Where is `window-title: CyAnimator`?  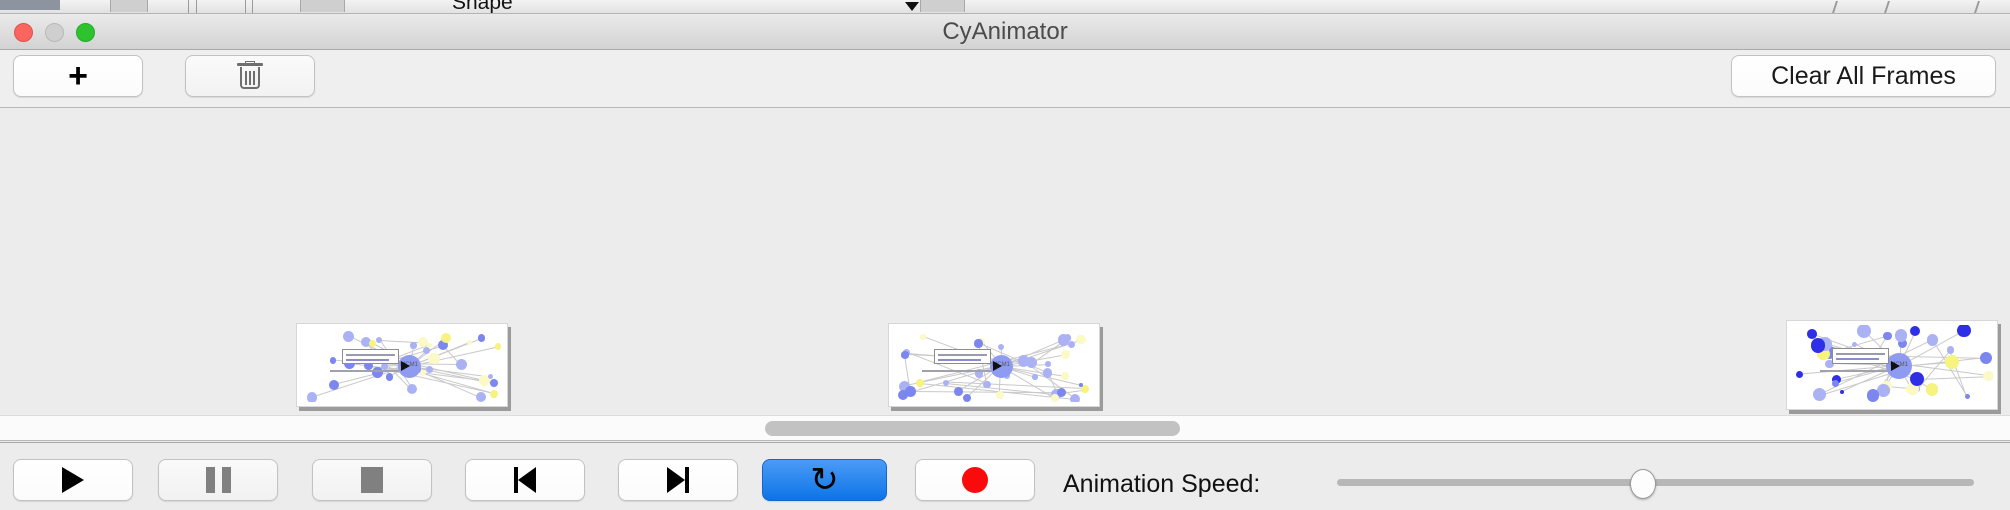 window-title: CyAnimator is located at coordinates (1005, 31).